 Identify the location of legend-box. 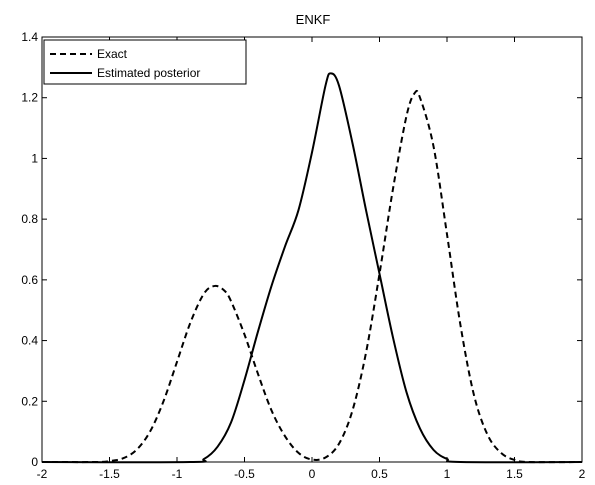
(145, 62).